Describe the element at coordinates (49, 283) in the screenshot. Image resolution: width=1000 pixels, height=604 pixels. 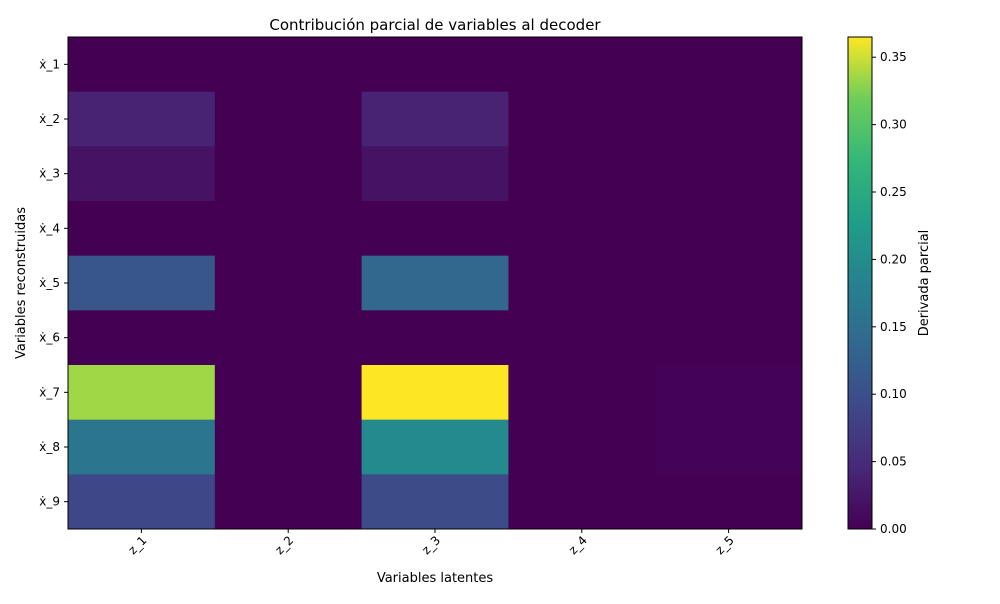
I see `y-tick-label: ẋ_5` at that location.